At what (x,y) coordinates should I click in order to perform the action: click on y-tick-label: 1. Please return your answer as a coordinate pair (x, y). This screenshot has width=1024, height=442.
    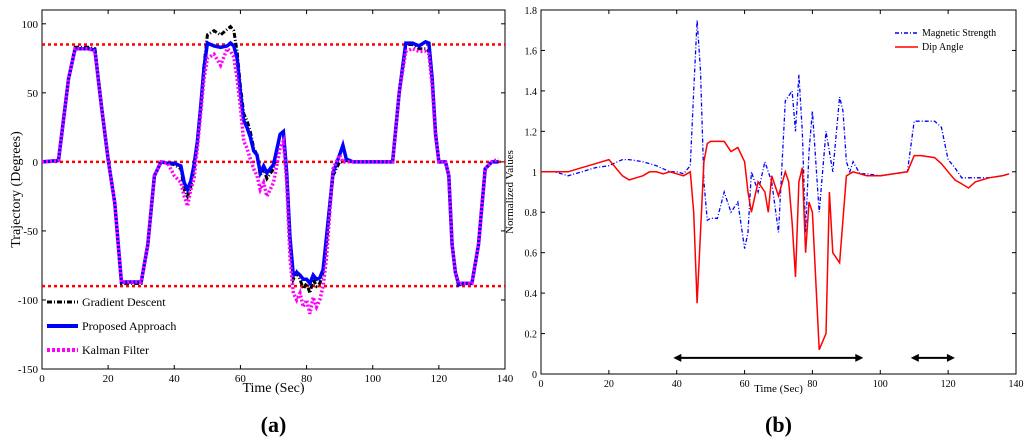
    Looking at the image, I should click on (534, 173).